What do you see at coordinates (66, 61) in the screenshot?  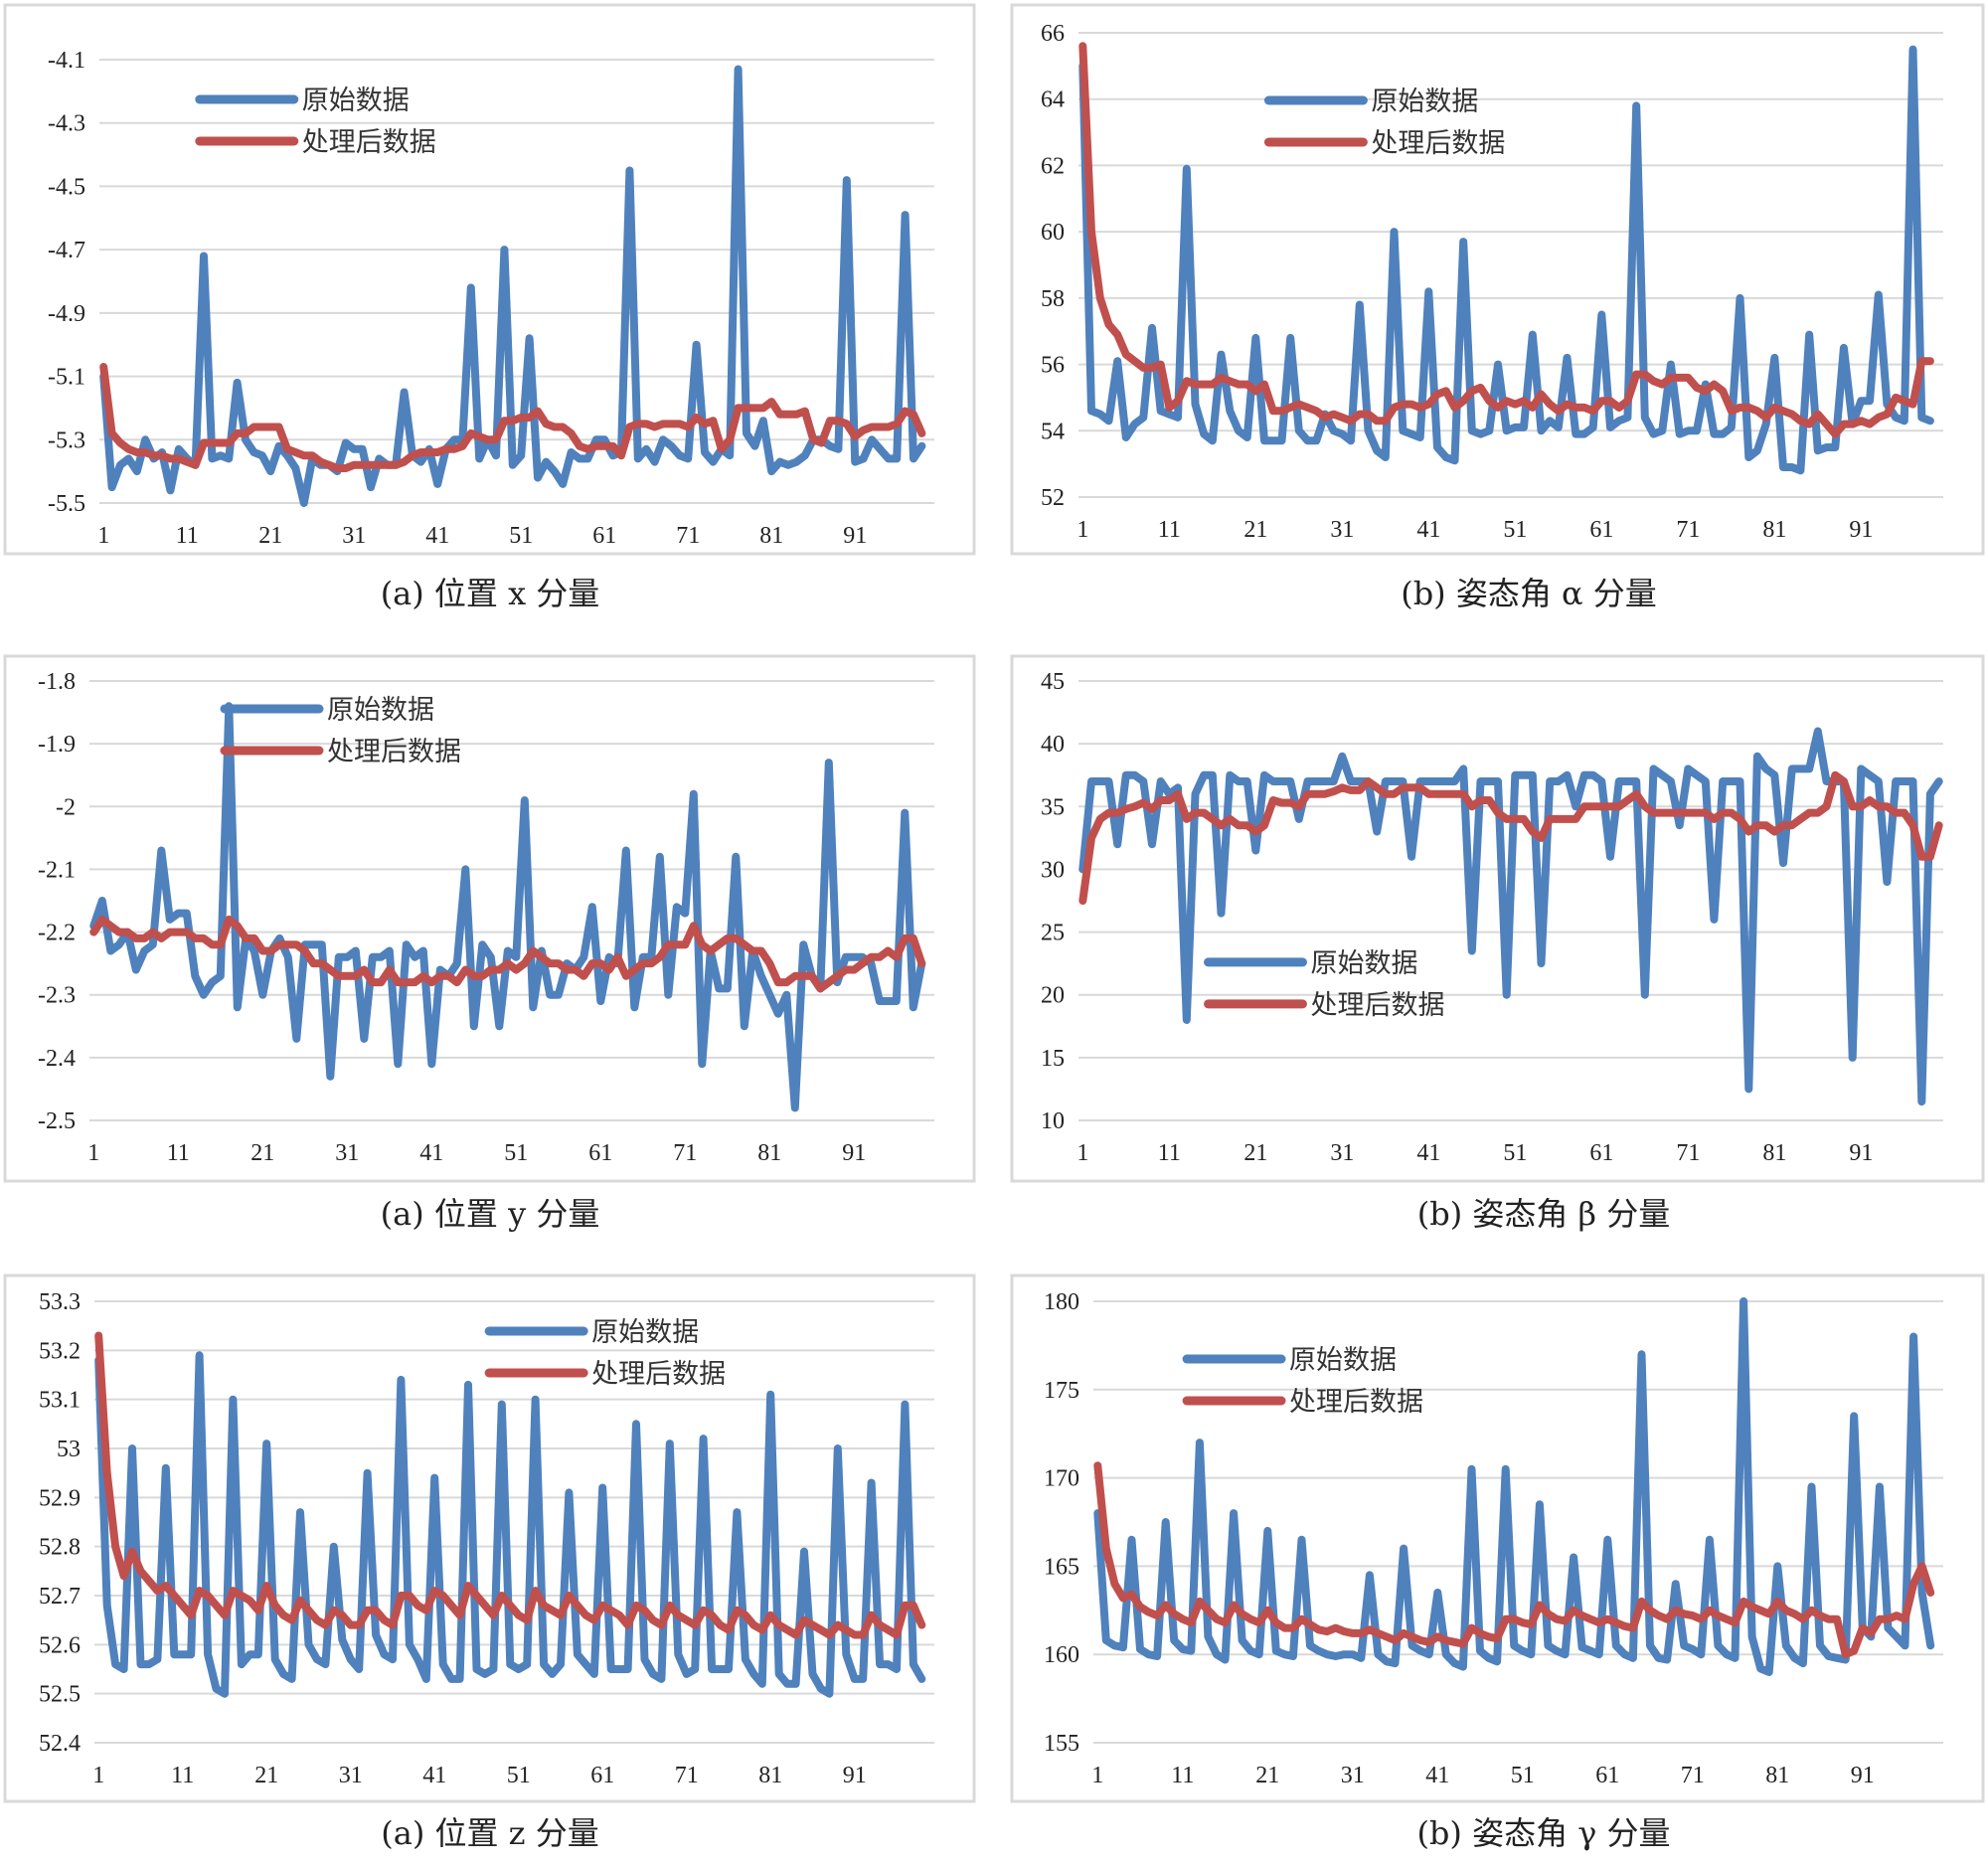 I see `y-tick-label: -4.1` at bounding box center [66, 61].